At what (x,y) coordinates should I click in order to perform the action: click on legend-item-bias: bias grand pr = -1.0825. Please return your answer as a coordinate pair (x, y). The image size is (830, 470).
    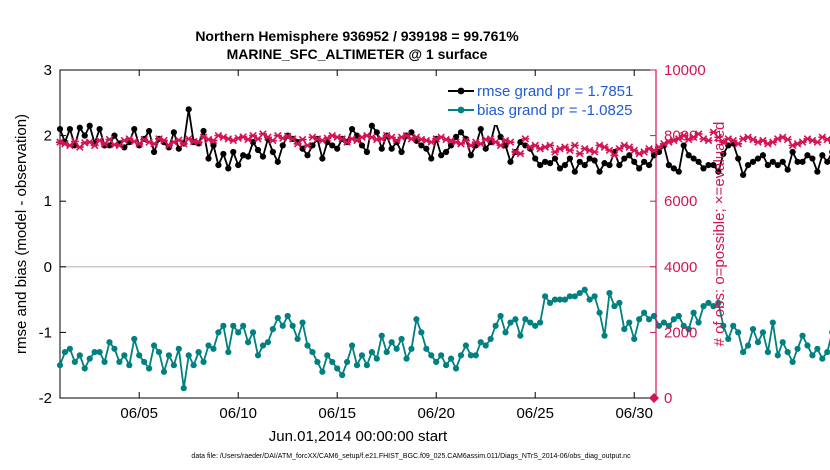
    Looking at the image, I should click on (540, 110).